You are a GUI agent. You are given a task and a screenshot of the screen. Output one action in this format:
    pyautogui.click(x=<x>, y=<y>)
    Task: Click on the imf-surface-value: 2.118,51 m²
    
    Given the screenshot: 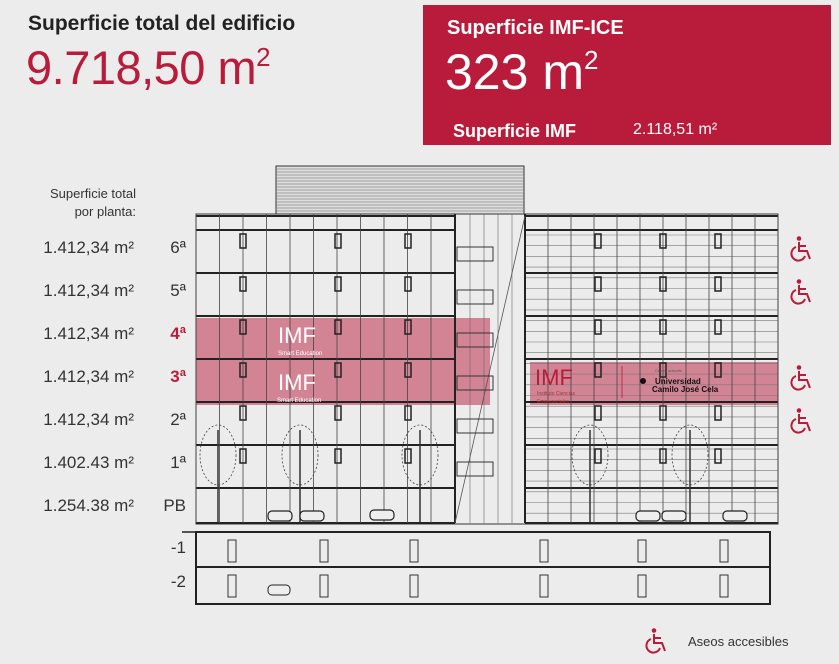 What is the action you would take?
    pyautogui.click(x=675, y=129)
    